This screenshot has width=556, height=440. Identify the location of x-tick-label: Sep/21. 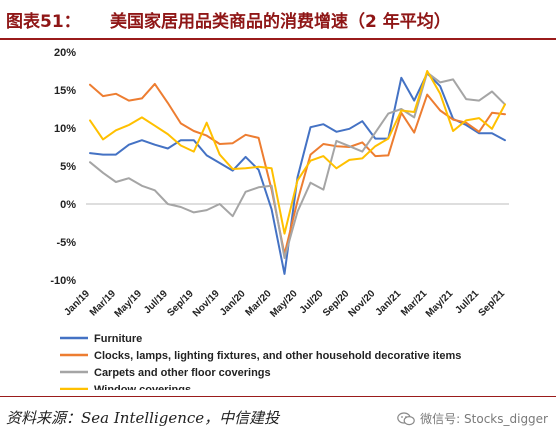
(492, 303).